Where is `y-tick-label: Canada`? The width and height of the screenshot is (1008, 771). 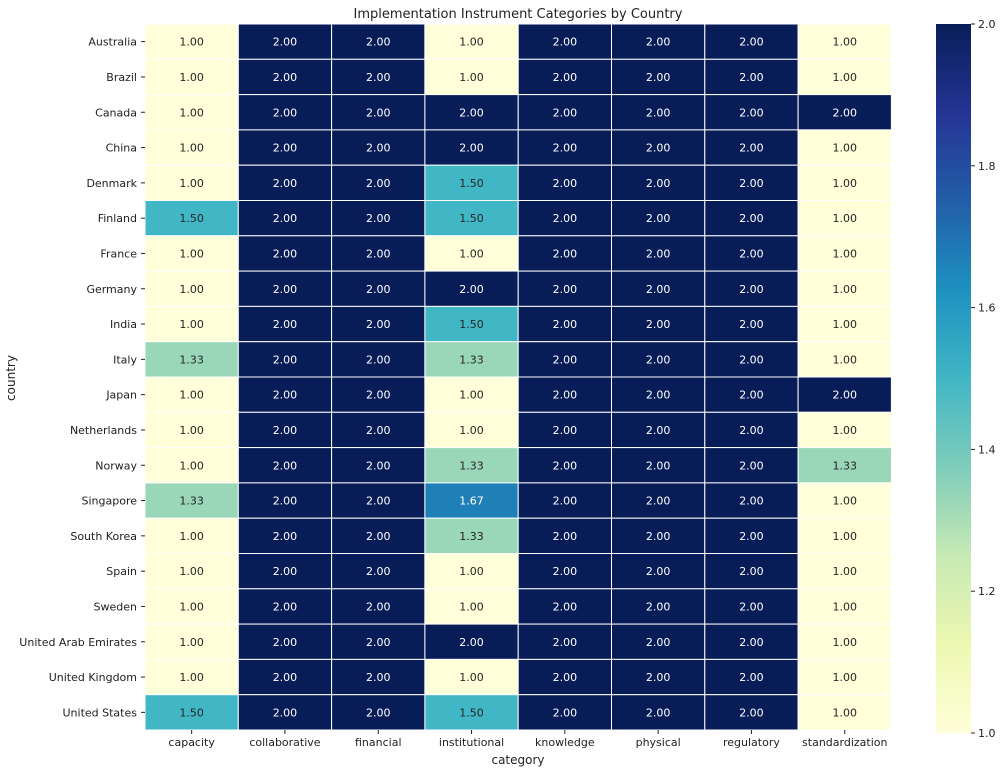 y-tick-label: Canada is located at coordinates (116, 112).